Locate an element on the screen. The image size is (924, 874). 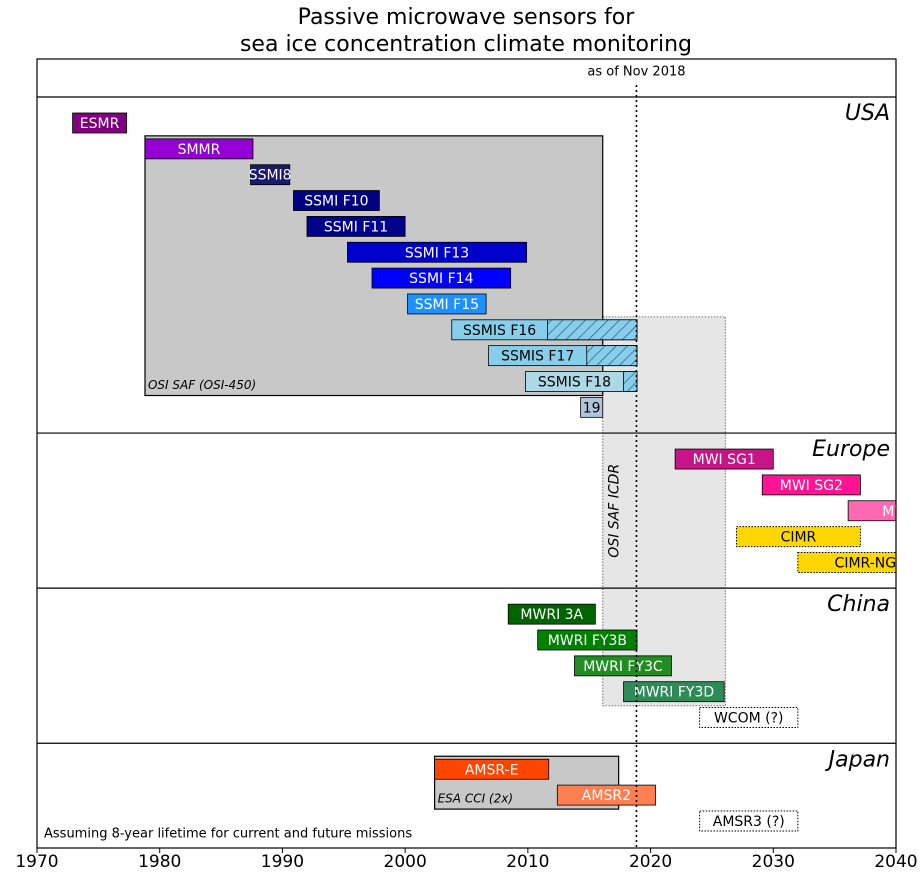
x-tick-label: 1970 is located at coordinates (36, 862).